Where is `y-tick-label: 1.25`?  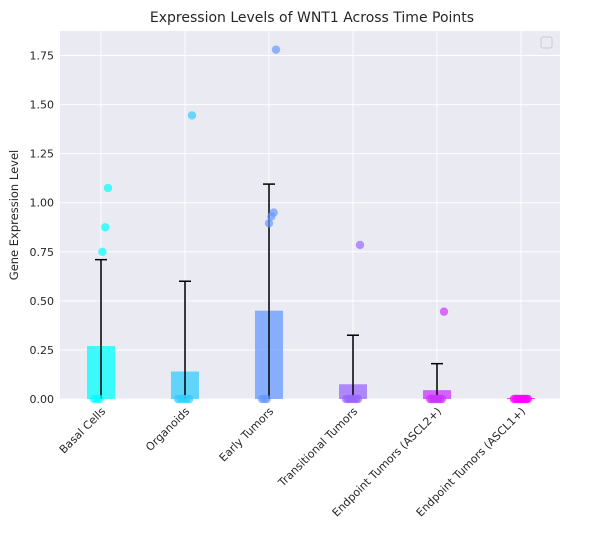
y-tick-label: 1.25 is located at coordinates (42, 154).